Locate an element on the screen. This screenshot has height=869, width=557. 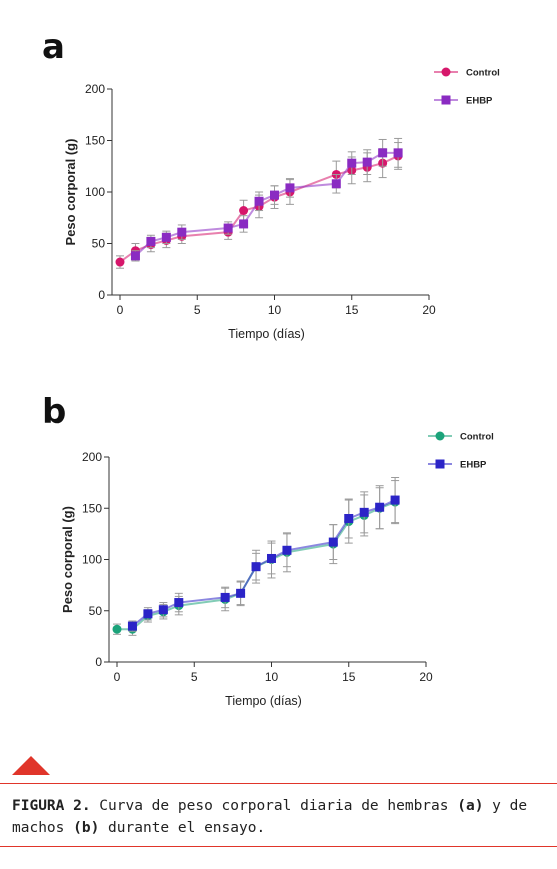
caption-text-1: Curva de peso corporal diaria de hembras is located at coordinates (274, 806).